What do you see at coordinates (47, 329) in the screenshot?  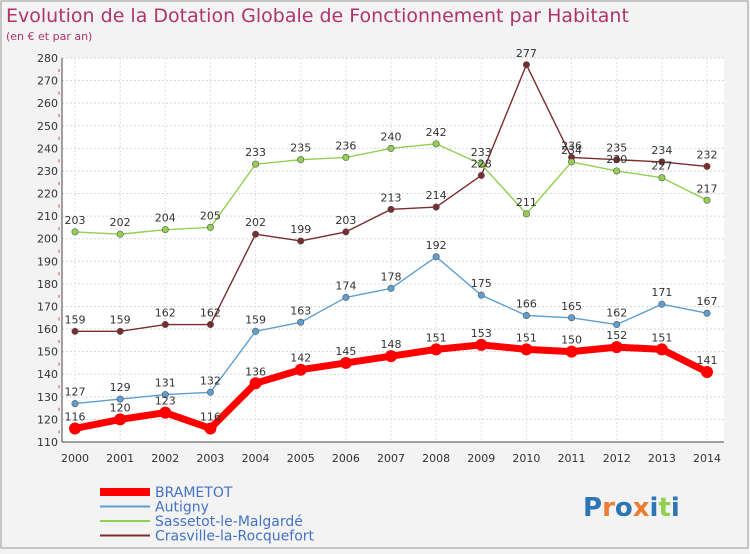 I see `y-tick-label: 160` at bounding box center [47, 329].